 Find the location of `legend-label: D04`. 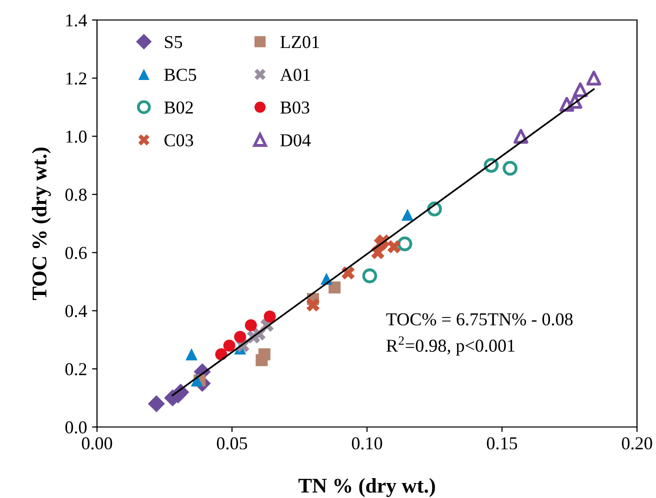

legend-label: D04 is located at coordinates (295, 140).